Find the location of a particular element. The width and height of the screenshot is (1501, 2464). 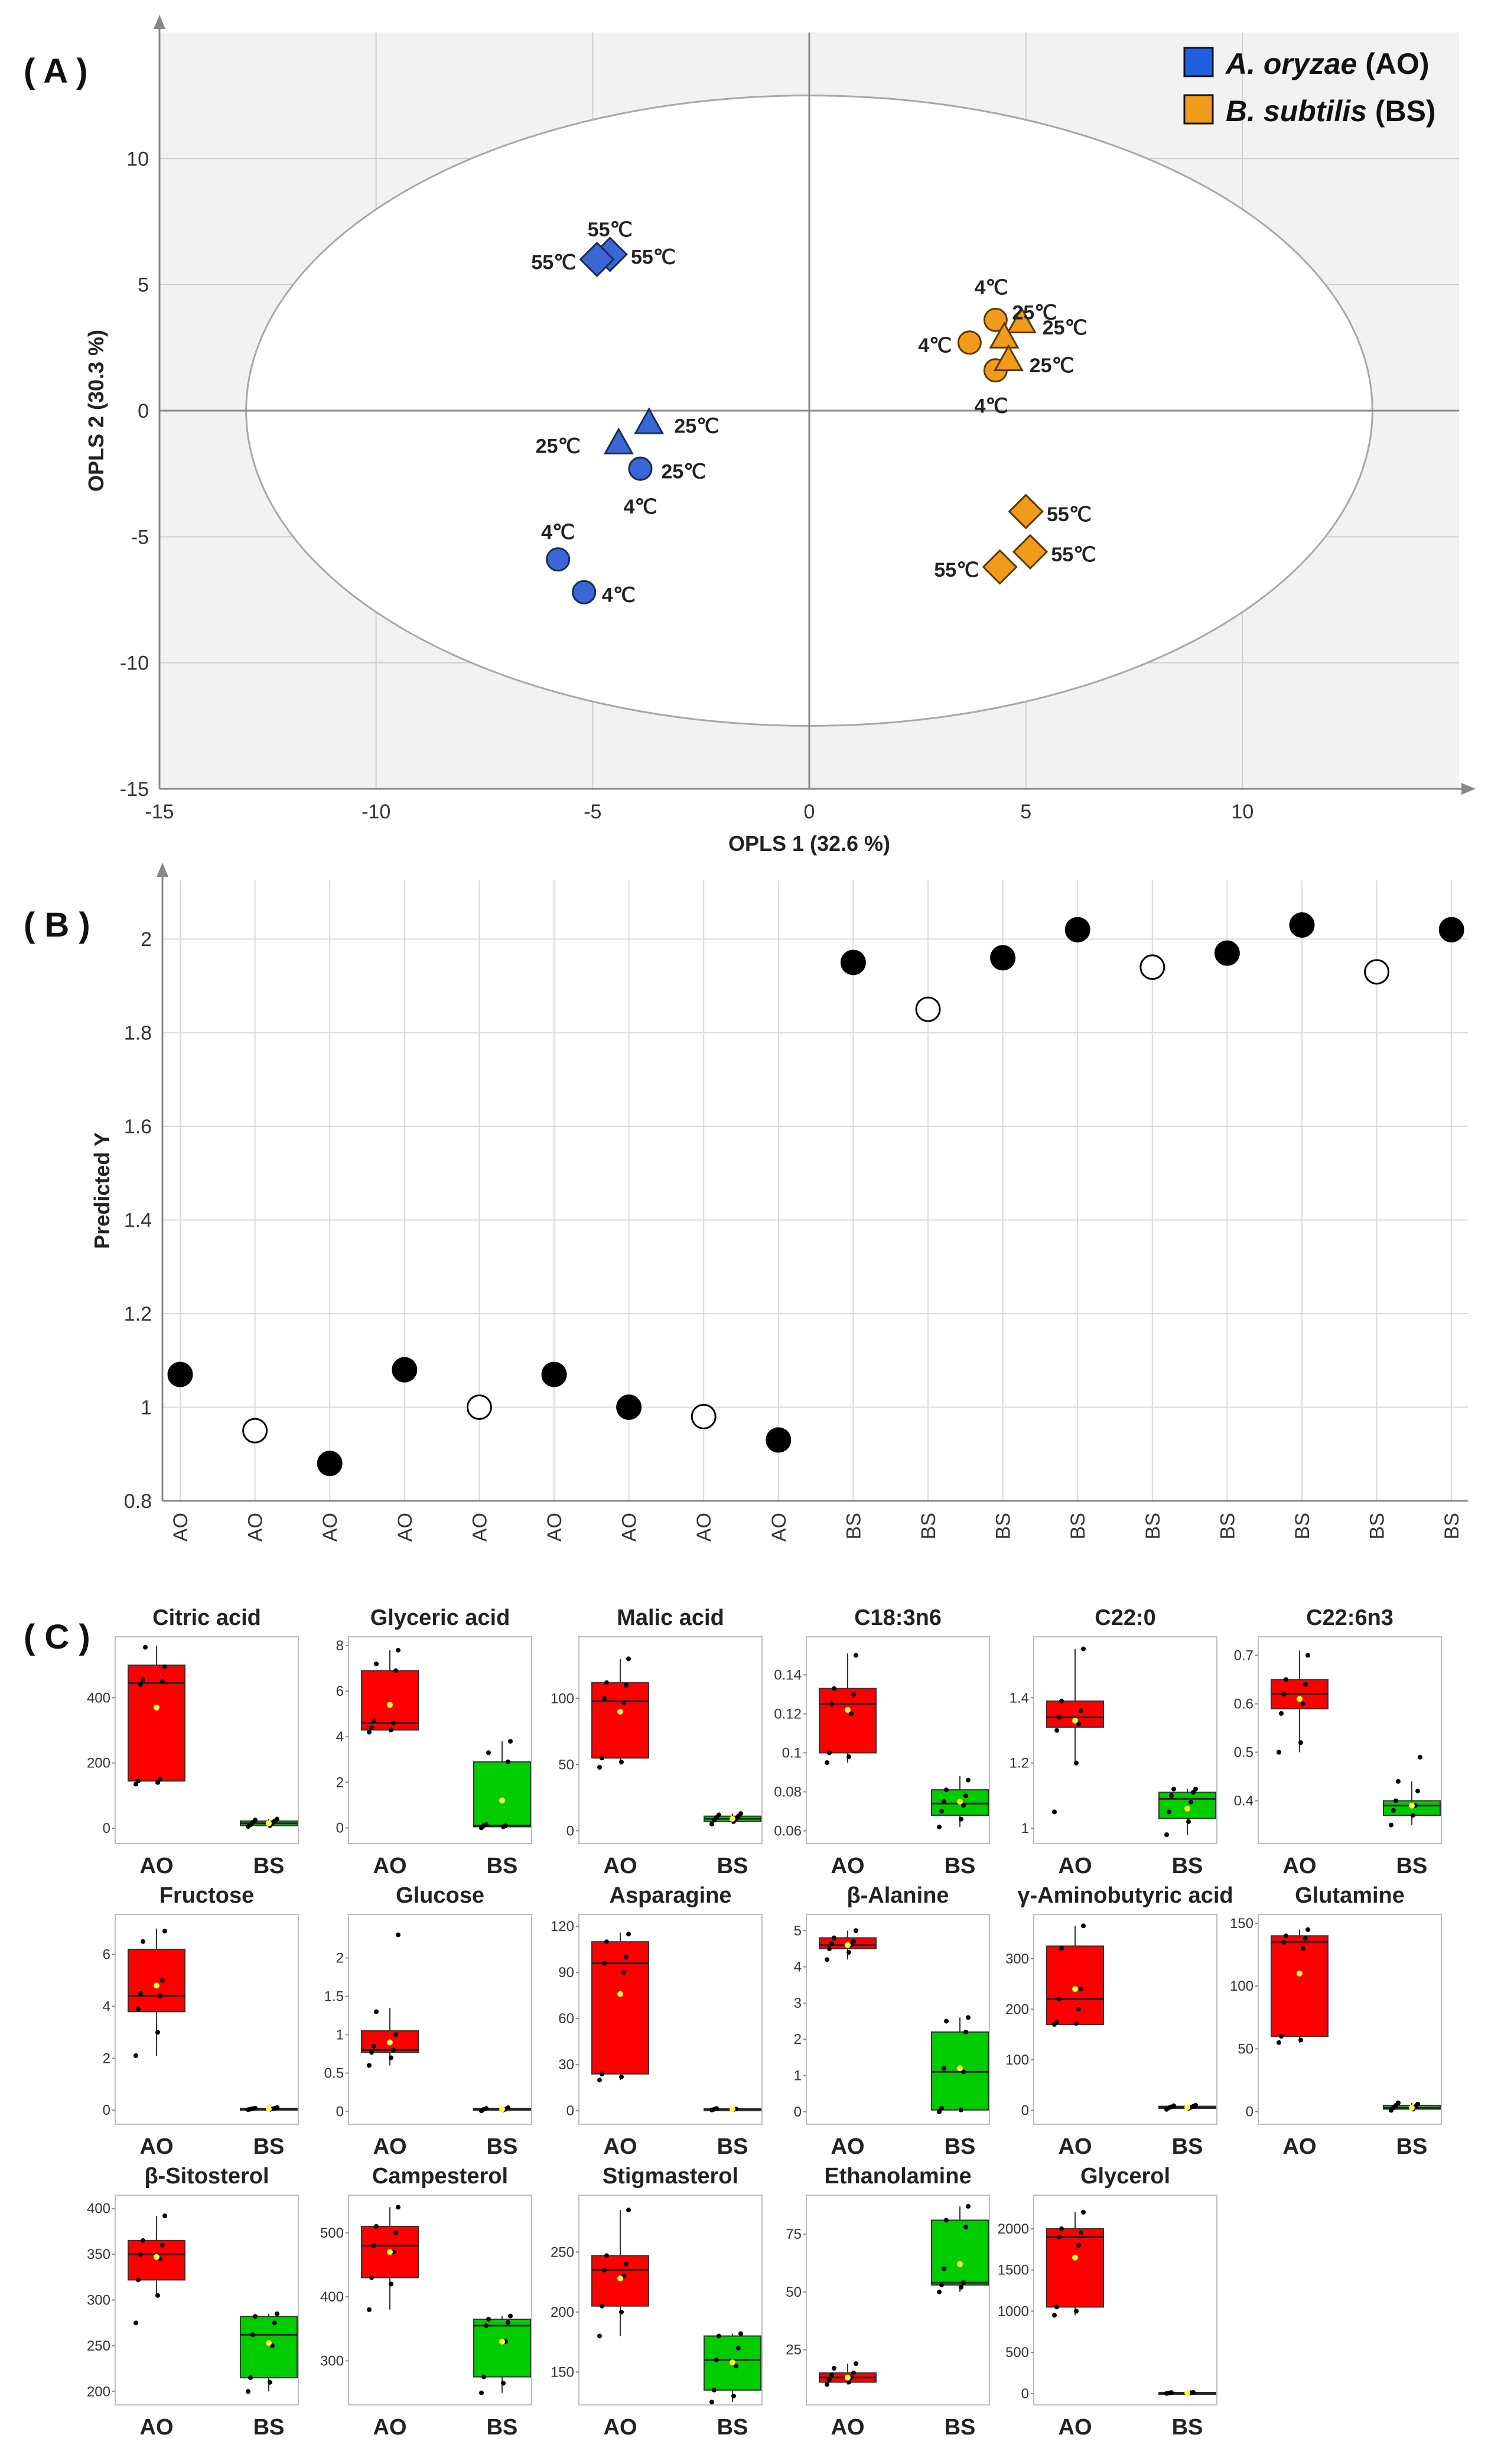

boxplot-y-tick-label: 1 is located at coordinates (340, 2035).